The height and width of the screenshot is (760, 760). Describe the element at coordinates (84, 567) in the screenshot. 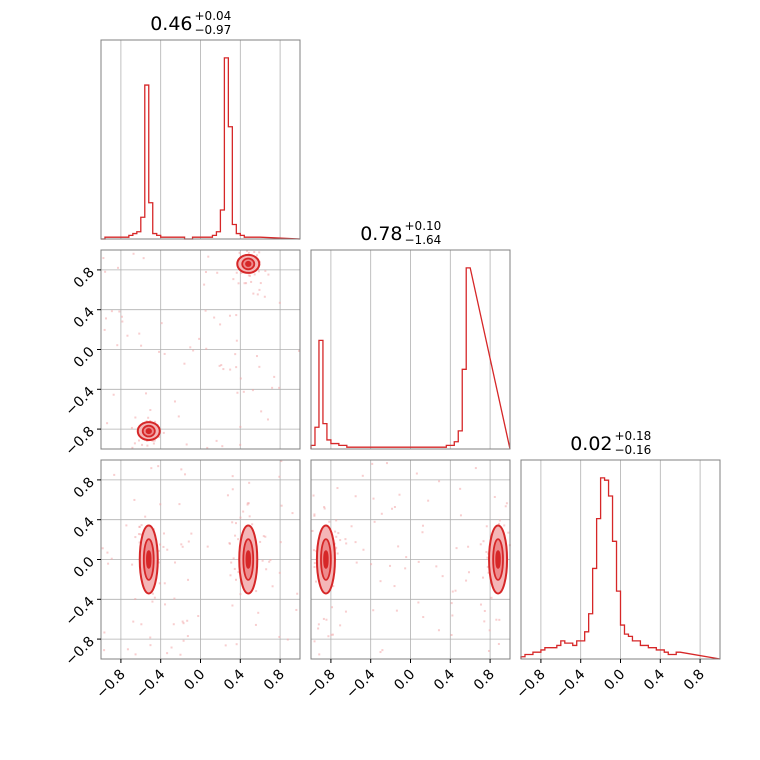

I see `y-tick-label: 0.0` at that location.